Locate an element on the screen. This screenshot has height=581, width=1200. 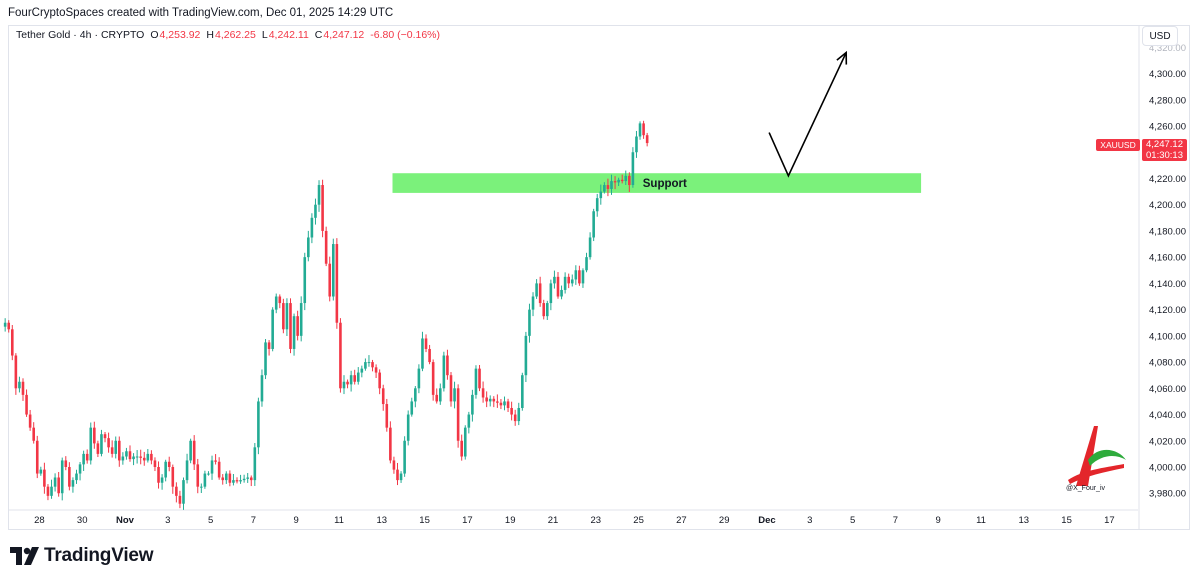
legend-interval: 4h is located at coordinates (85, 35).